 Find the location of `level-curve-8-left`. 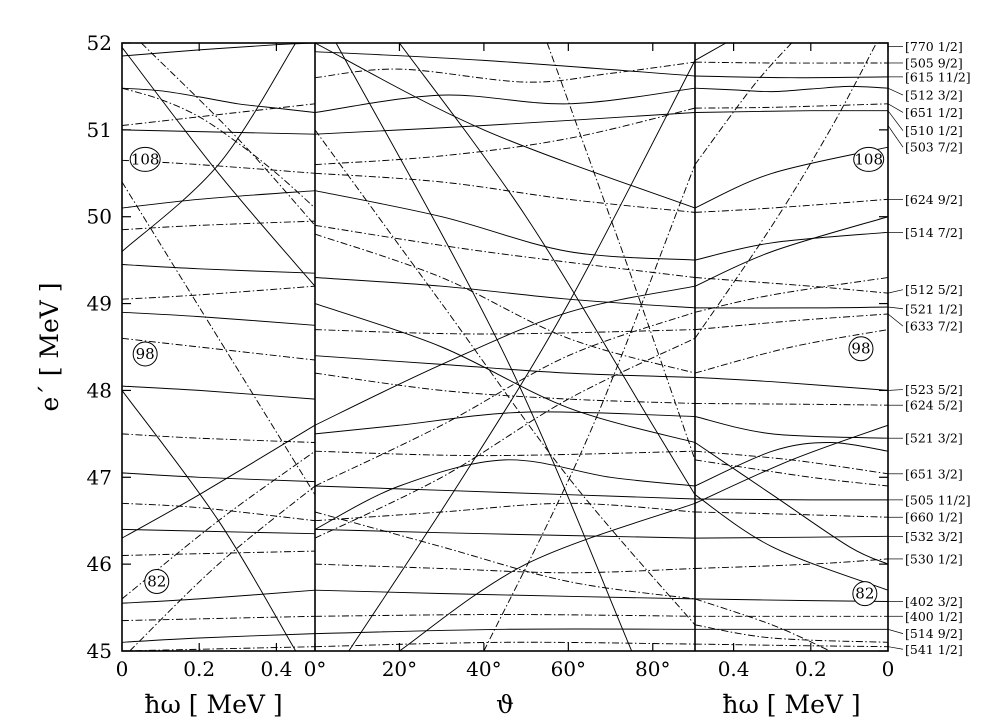

level-curve-8-left is located at coordinates (219, 269).